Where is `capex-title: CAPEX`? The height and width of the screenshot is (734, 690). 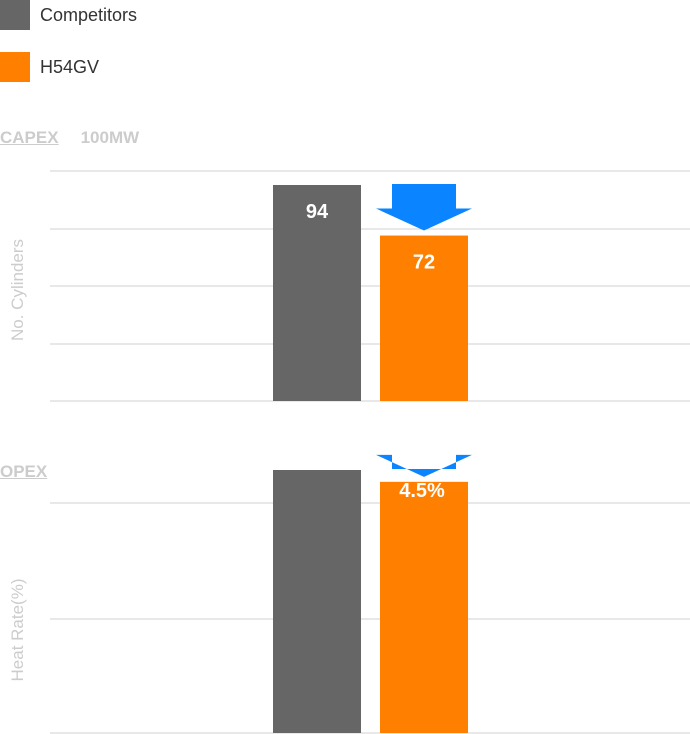 capex-title: CAPEX is located at coordinates (29, 137).